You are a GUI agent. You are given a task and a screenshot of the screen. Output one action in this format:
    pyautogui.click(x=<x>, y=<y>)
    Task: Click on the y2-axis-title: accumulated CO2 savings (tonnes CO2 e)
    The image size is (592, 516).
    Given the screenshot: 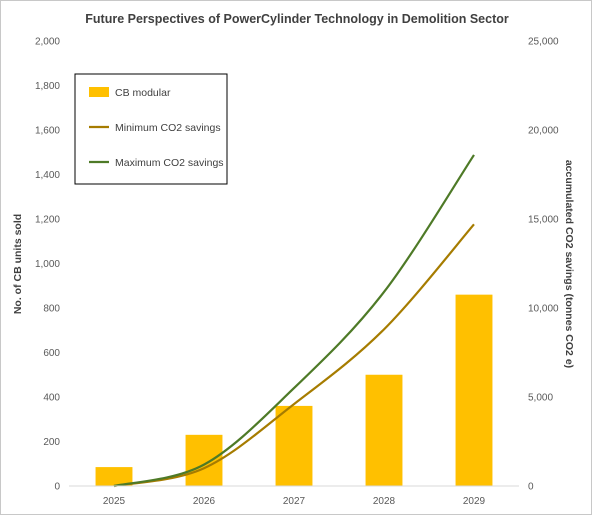 What is the action you would take?
    pyautogui.click(x=569, y=264)
    